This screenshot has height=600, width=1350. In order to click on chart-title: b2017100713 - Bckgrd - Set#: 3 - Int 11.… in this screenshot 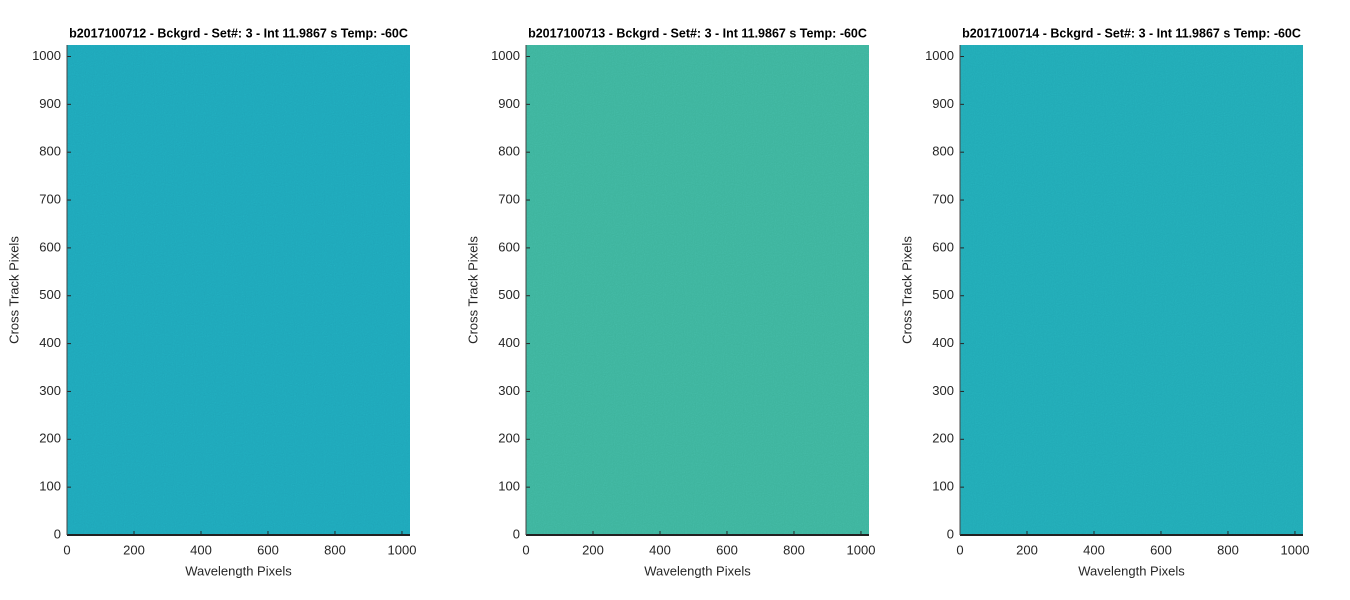, I will do `click(697, 33)`.